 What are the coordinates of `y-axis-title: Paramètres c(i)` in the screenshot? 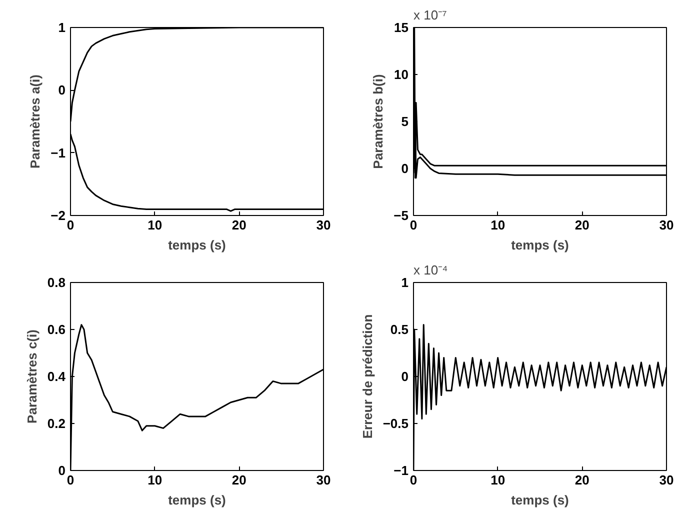 It's located at (32, 377).